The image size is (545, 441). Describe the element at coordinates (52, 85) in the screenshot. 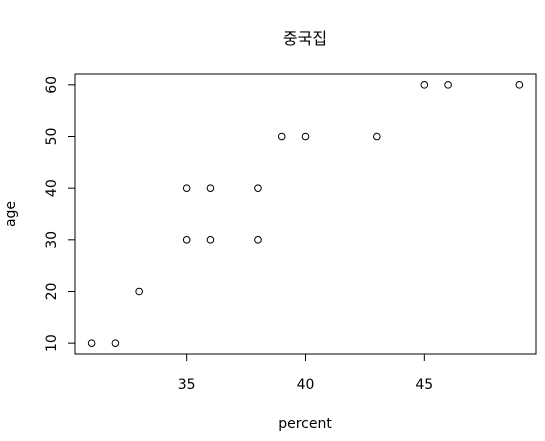

I see `y-tick-label: 60` at that location.